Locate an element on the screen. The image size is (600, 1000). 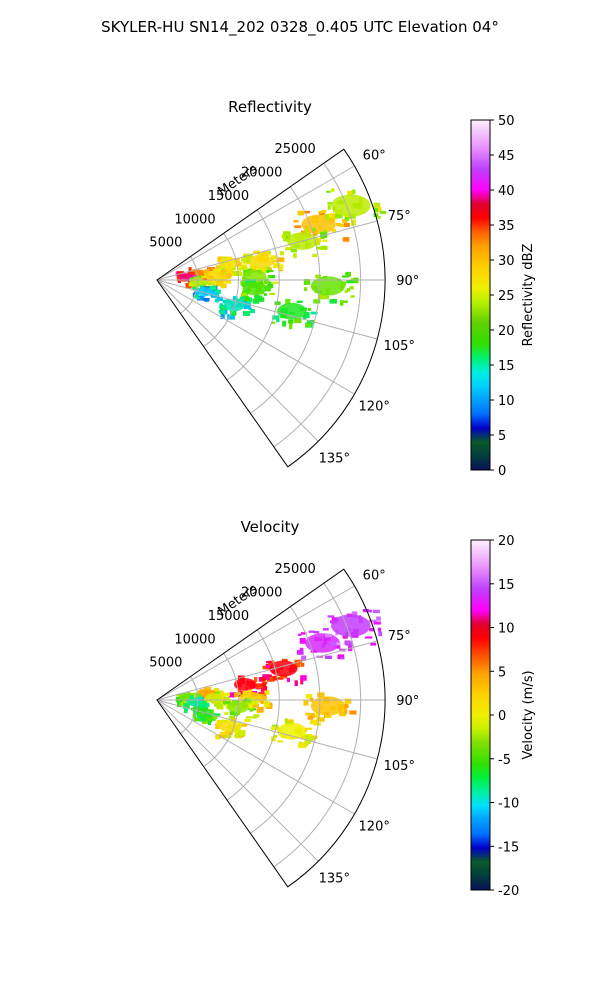
azimuth-tick-label: 75° is located at coordinates (399, 636).